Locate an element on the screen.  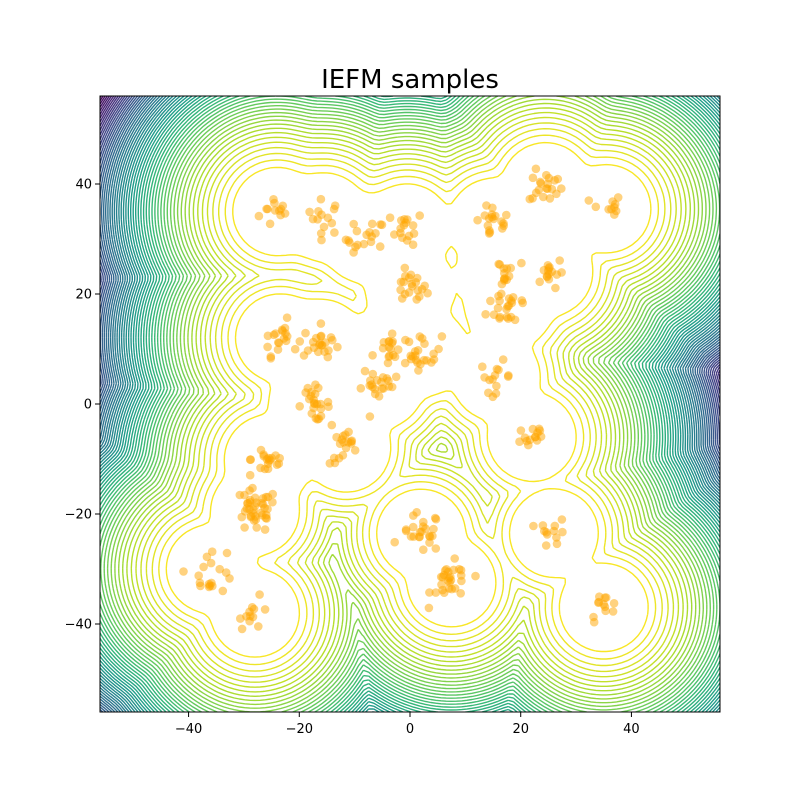
y-tick-label: 40 is located at coordinates (83, 185).